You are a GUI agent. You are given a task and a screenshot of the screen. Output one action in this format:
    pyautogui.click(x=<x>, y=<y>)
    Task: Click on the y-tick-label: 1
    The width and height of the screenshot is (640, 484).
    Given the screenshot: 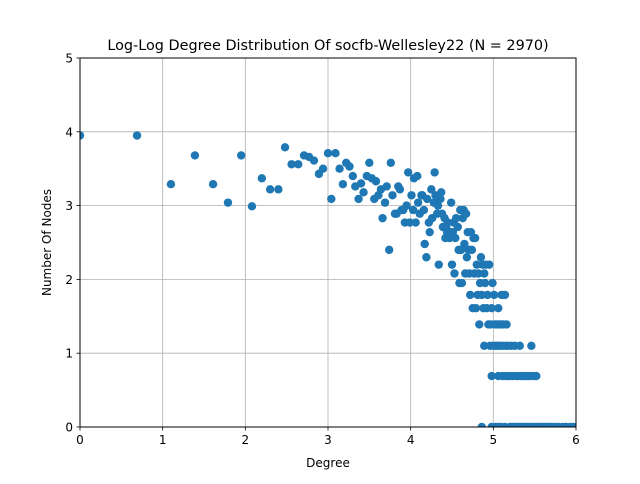 What is the action you would take?
    pyautogui.click(x=69, y=354)
    